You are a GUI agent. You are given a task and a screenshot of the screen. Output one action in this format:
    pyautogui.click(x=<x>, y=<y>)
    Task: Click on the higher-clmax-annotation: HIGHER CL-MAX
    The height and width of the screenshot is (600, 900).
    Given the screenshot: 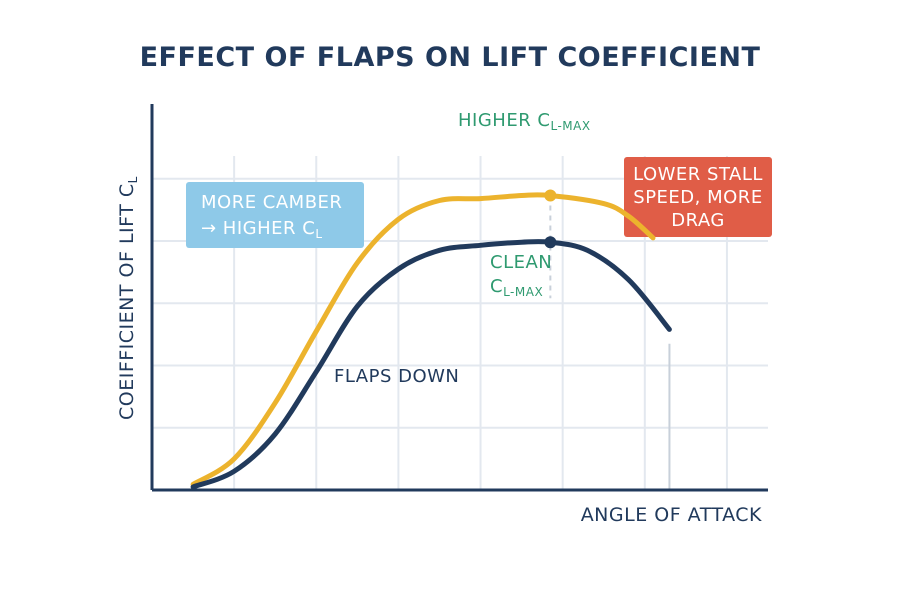 What is the action you would take?
    pyautogui.click(x=524, y=121)
    